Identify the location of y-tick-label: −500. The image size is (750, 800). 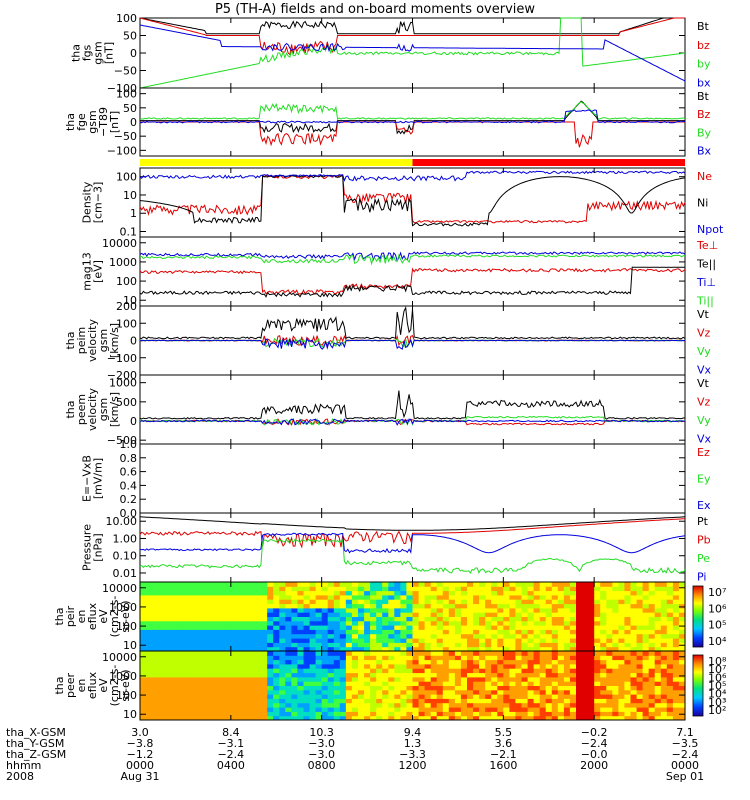
(122, 440).